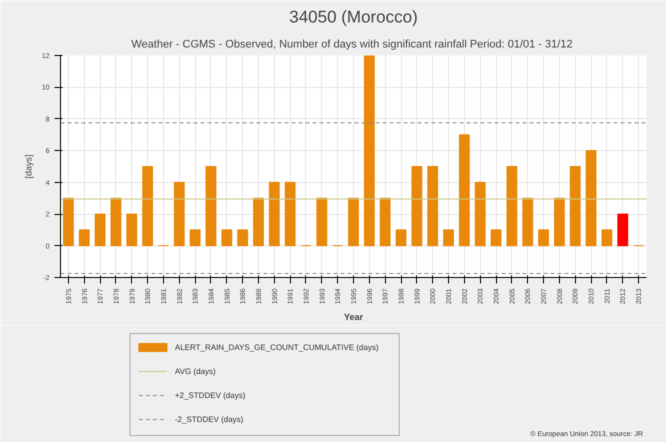 The image size is (666, 442). Describe the element at coordinates (29, 166) in the screenshot. I see `y-axis-title: [days]` at that location.